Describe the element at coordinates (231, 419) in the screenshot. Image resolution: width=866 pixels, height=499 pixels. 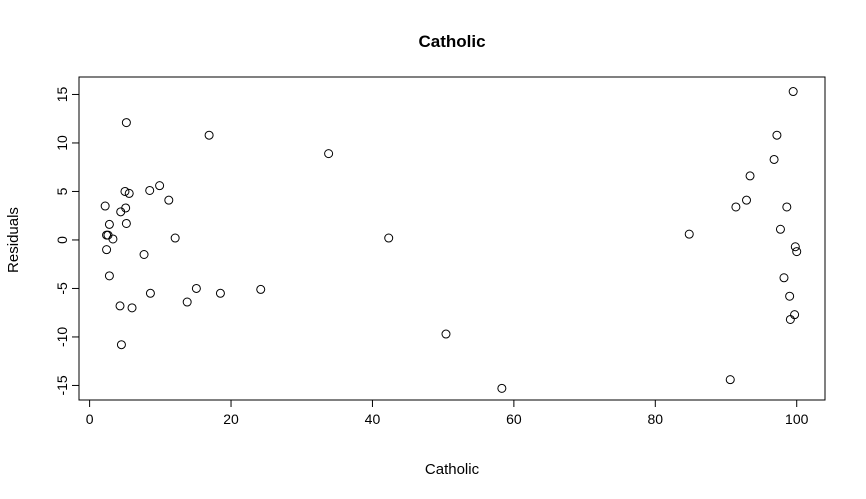
I see `x-tick-label: 20` at that location.